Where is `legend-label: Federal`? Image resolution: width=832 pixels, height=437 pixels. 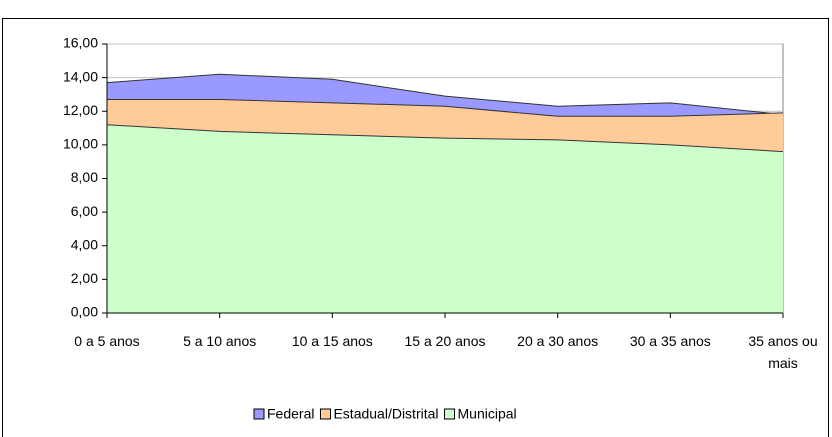 legend-label: Federal is located at coordinates (290, 414).